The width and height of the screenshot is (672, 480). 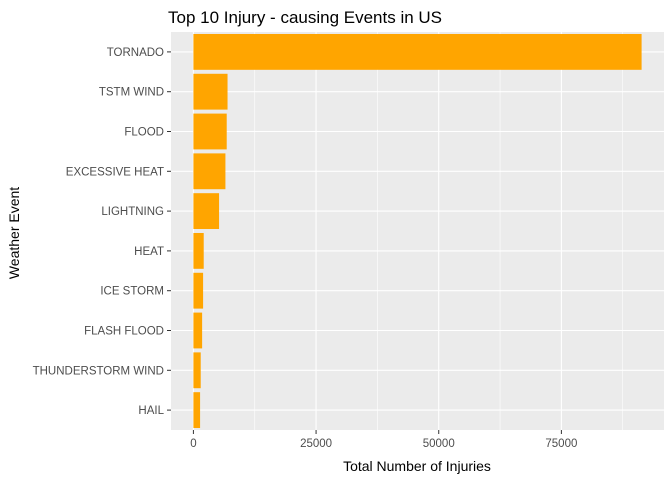 I want to click on x-tick-label: 0, so click(x=193, y=444).